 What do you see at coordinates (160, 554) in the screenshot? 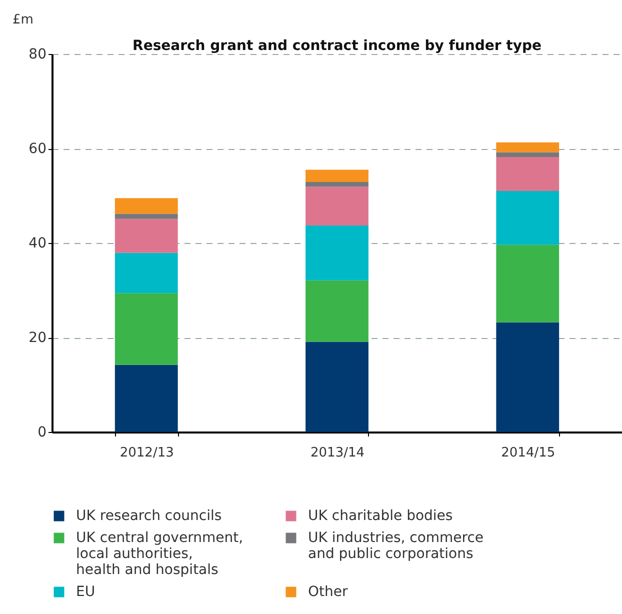
I see `legend-label: UK central government, local authorities, health and hospitals` at bounding box center [160, 554].